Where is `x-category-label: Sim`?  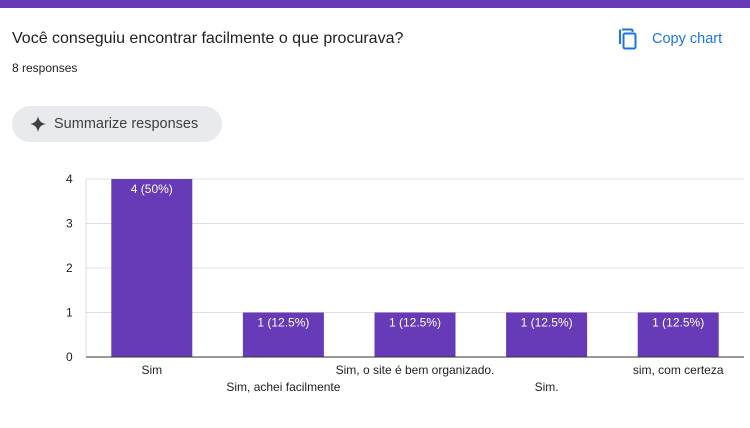 x-category-label: Sim is located at coordinates (151, 370).